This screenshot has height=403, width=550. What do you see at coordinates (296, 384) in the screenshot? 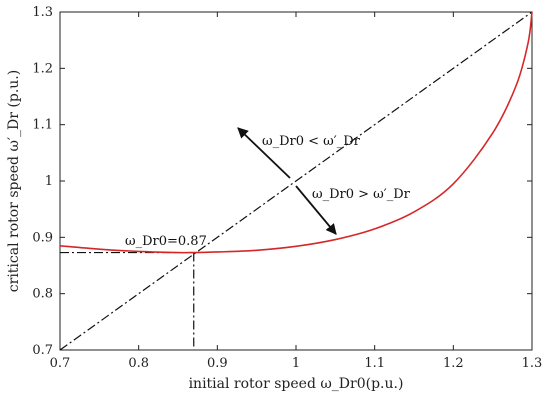
I see `x-axis-label: initial rotor speed ω_Dr0(p.u.)` at bounding box center [296, 384].